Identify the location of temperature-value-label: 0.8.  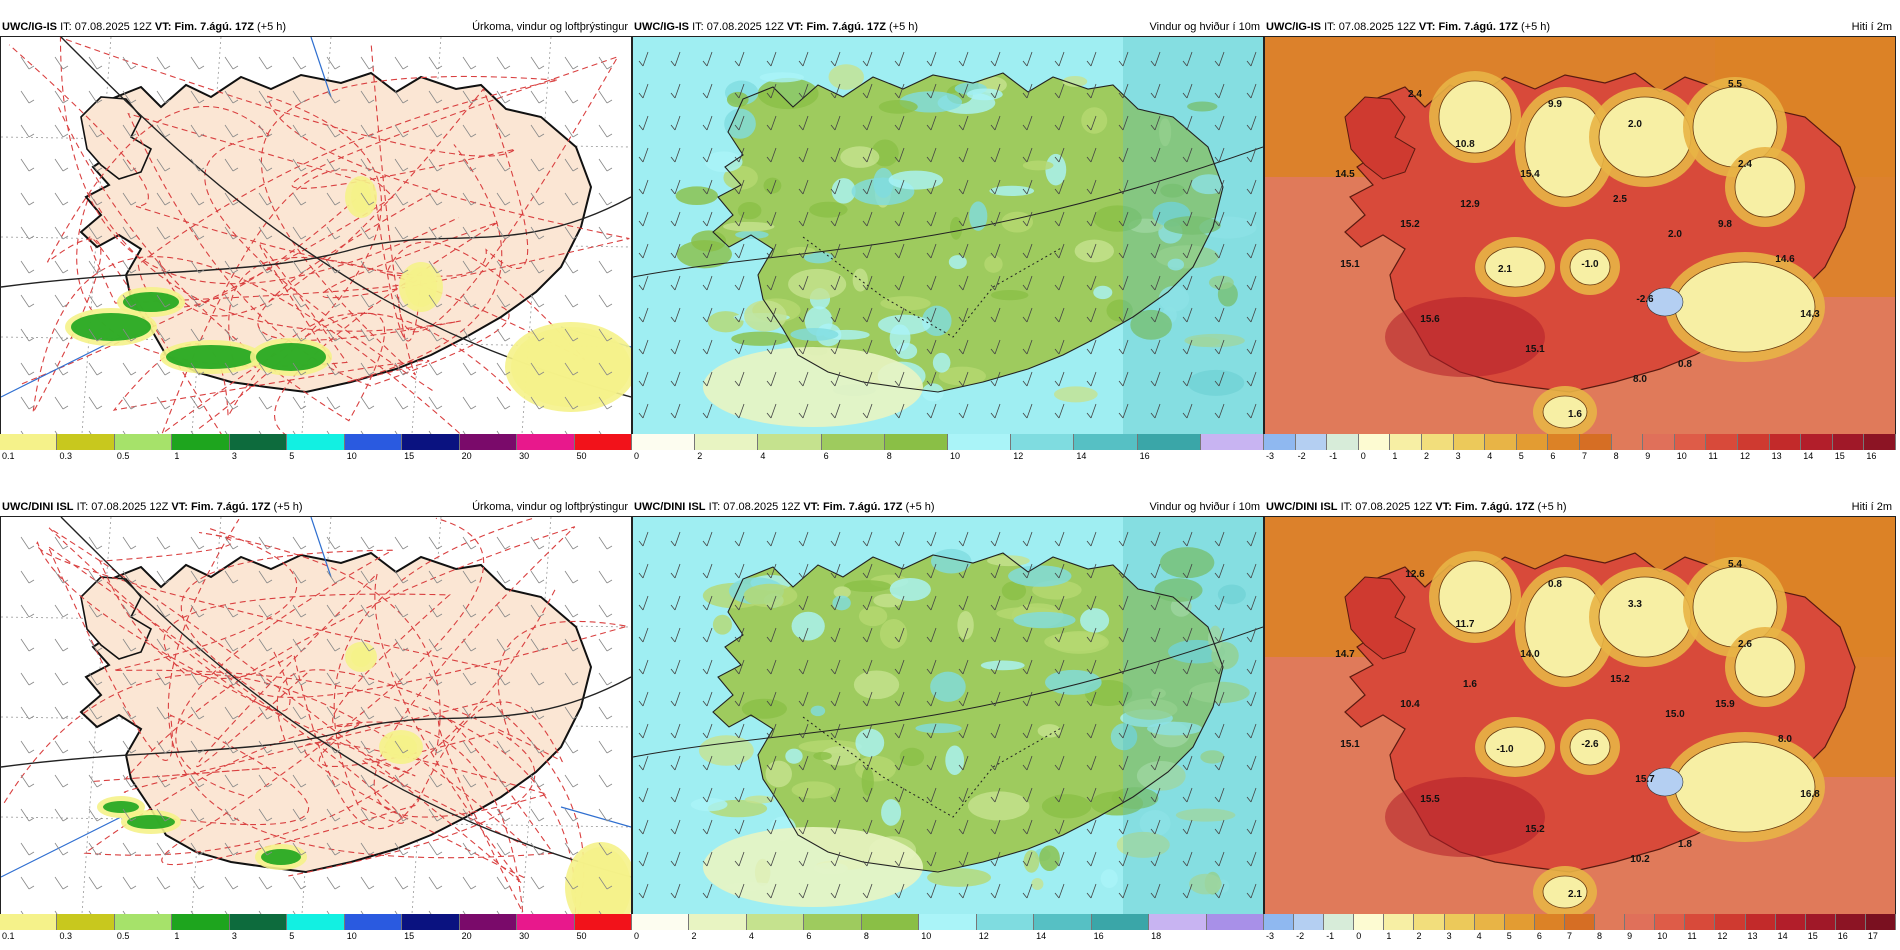
(1555, 584).